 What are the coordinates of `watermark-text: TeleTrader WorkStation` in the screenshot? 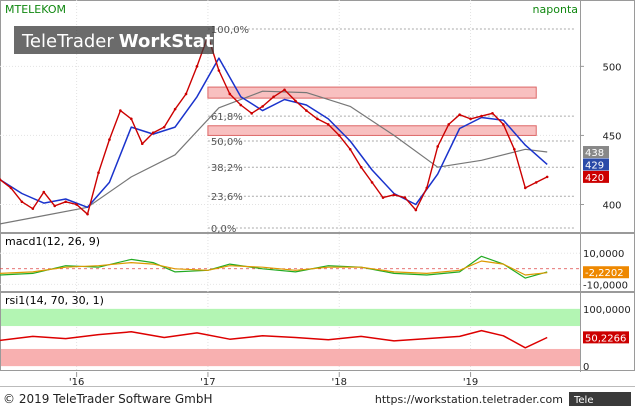 It's located at (133, 41).